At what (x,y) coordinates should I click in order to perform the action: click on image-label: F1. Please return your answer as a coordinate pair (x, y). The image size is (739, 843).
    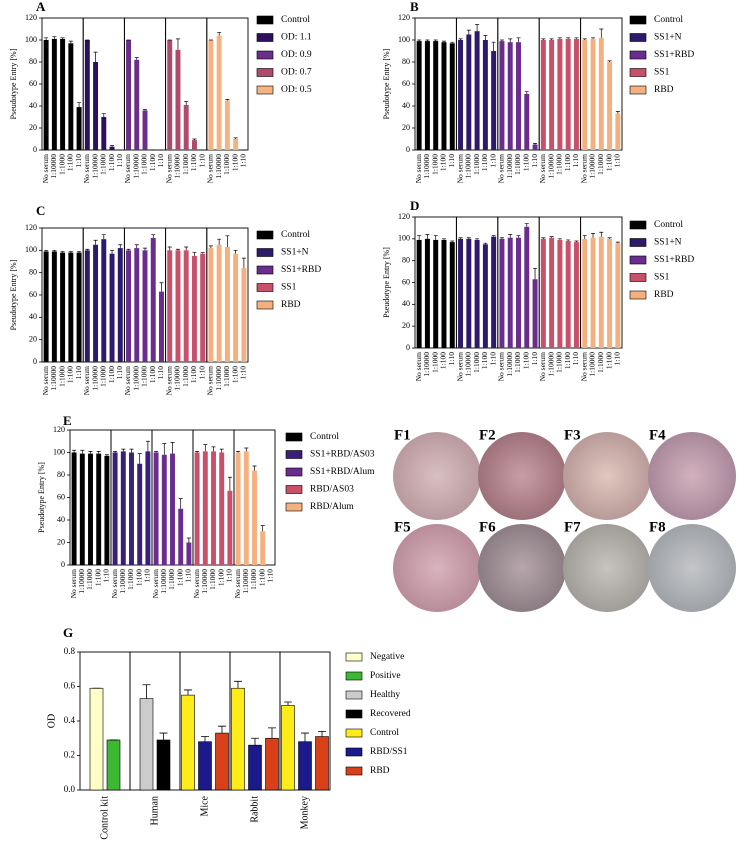
    Looking at the image, I should click on (402, 435).